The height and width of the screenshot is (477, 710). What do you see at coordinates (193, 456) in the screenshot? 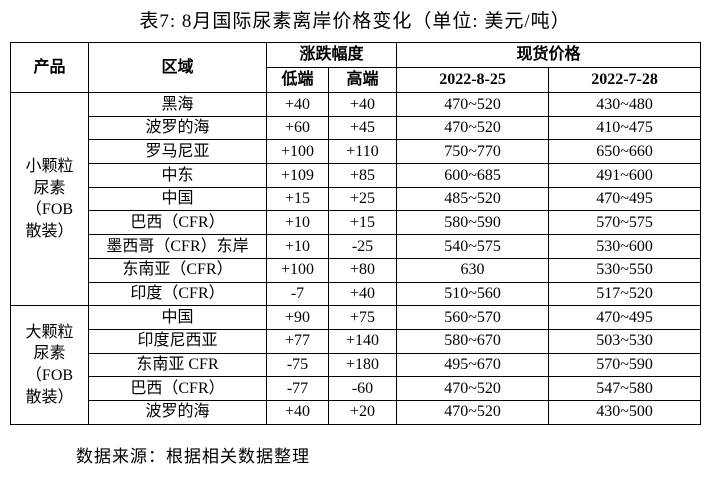
I see `source-note: 数据来源：根据相关数据整理` at bounding box center [193, 456].